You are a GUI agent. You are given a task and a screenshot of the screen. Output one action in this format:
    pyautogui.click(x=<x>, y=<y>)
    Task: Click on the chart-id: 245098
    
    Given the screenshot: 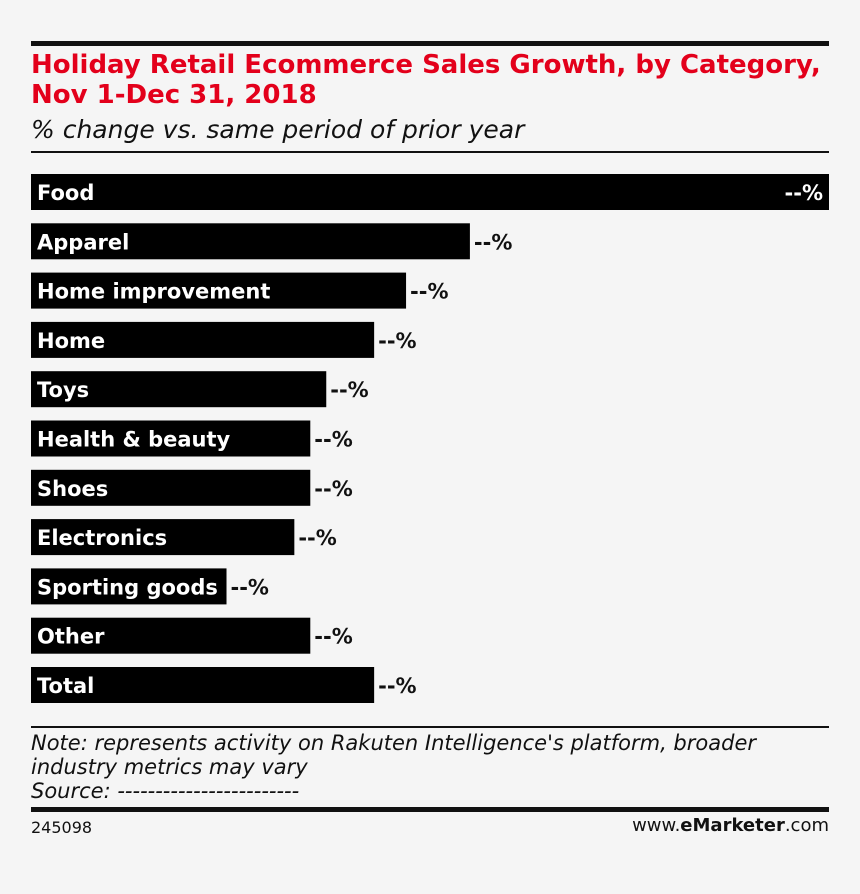 What is the action you would take?
    pyautogui.click(x=62, y=827)
    